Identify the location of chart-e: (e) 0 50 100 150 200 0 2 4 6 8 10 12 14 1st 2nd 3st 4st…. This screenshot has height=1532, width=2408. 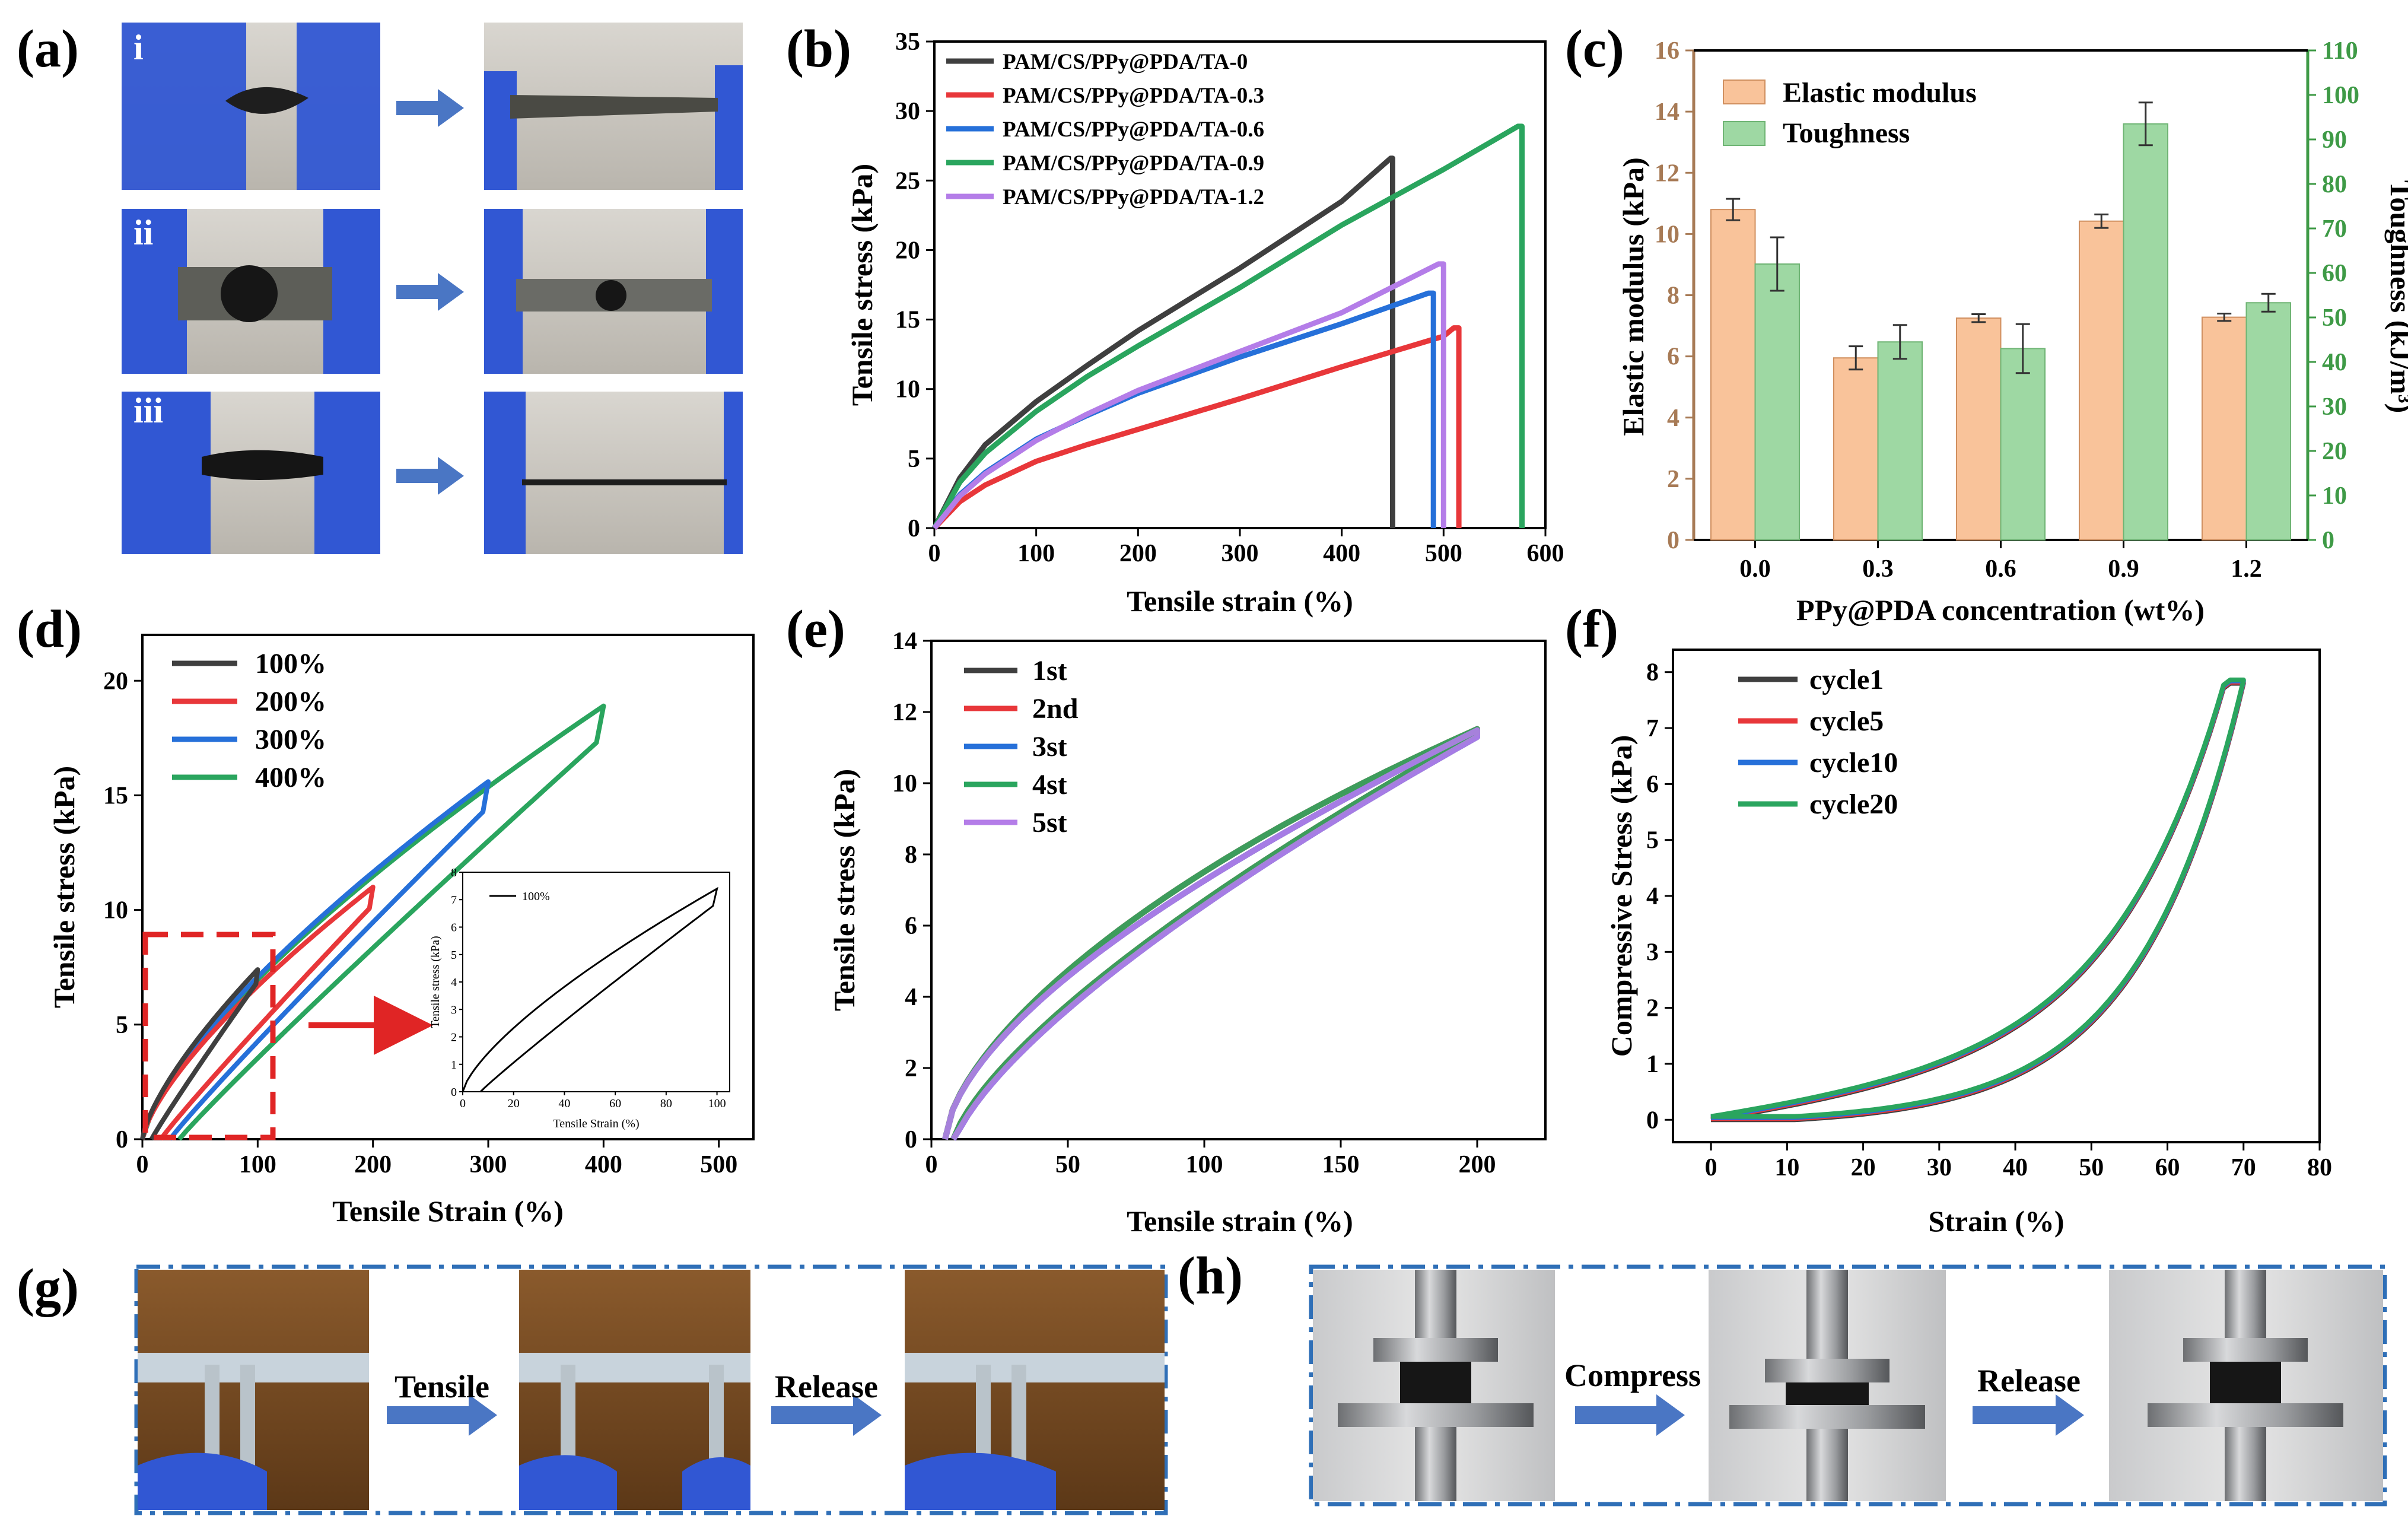
(1167, 919).